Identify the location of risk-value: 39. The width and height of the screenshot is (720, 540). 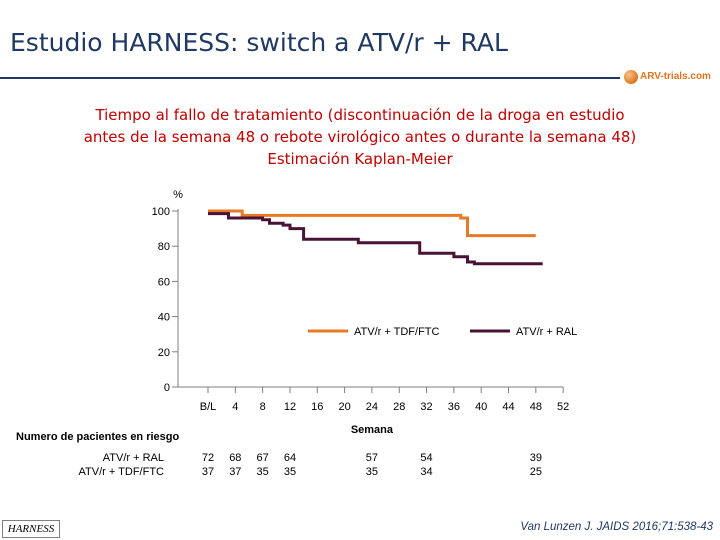
(535, 458).